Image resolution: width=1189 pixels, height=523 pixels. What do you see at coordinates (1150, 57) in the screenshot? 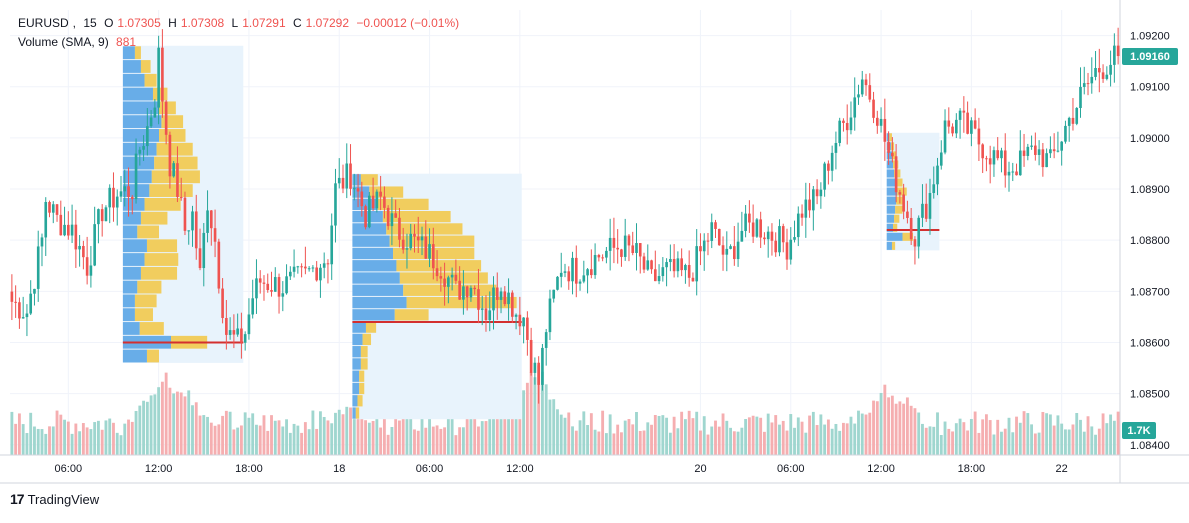
I see `last-price-tag` at bounding box center [1150, 57].